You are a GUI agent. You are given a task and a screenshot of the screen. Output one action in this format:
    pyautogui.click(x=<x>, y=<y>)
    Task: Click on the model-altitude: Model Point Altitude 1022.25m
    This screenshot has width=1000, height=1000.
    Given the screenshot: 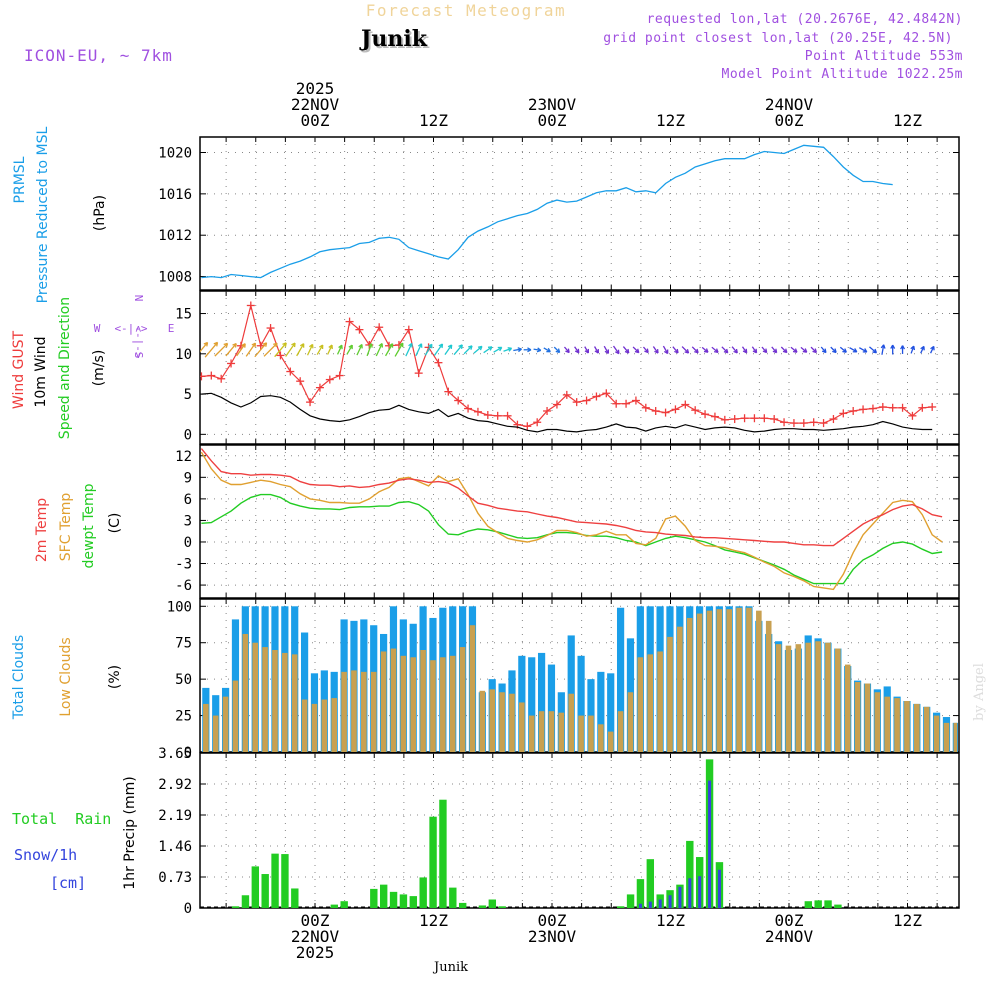 What is the action you would take?
    pyautogui.click(x=842, y=74)
    